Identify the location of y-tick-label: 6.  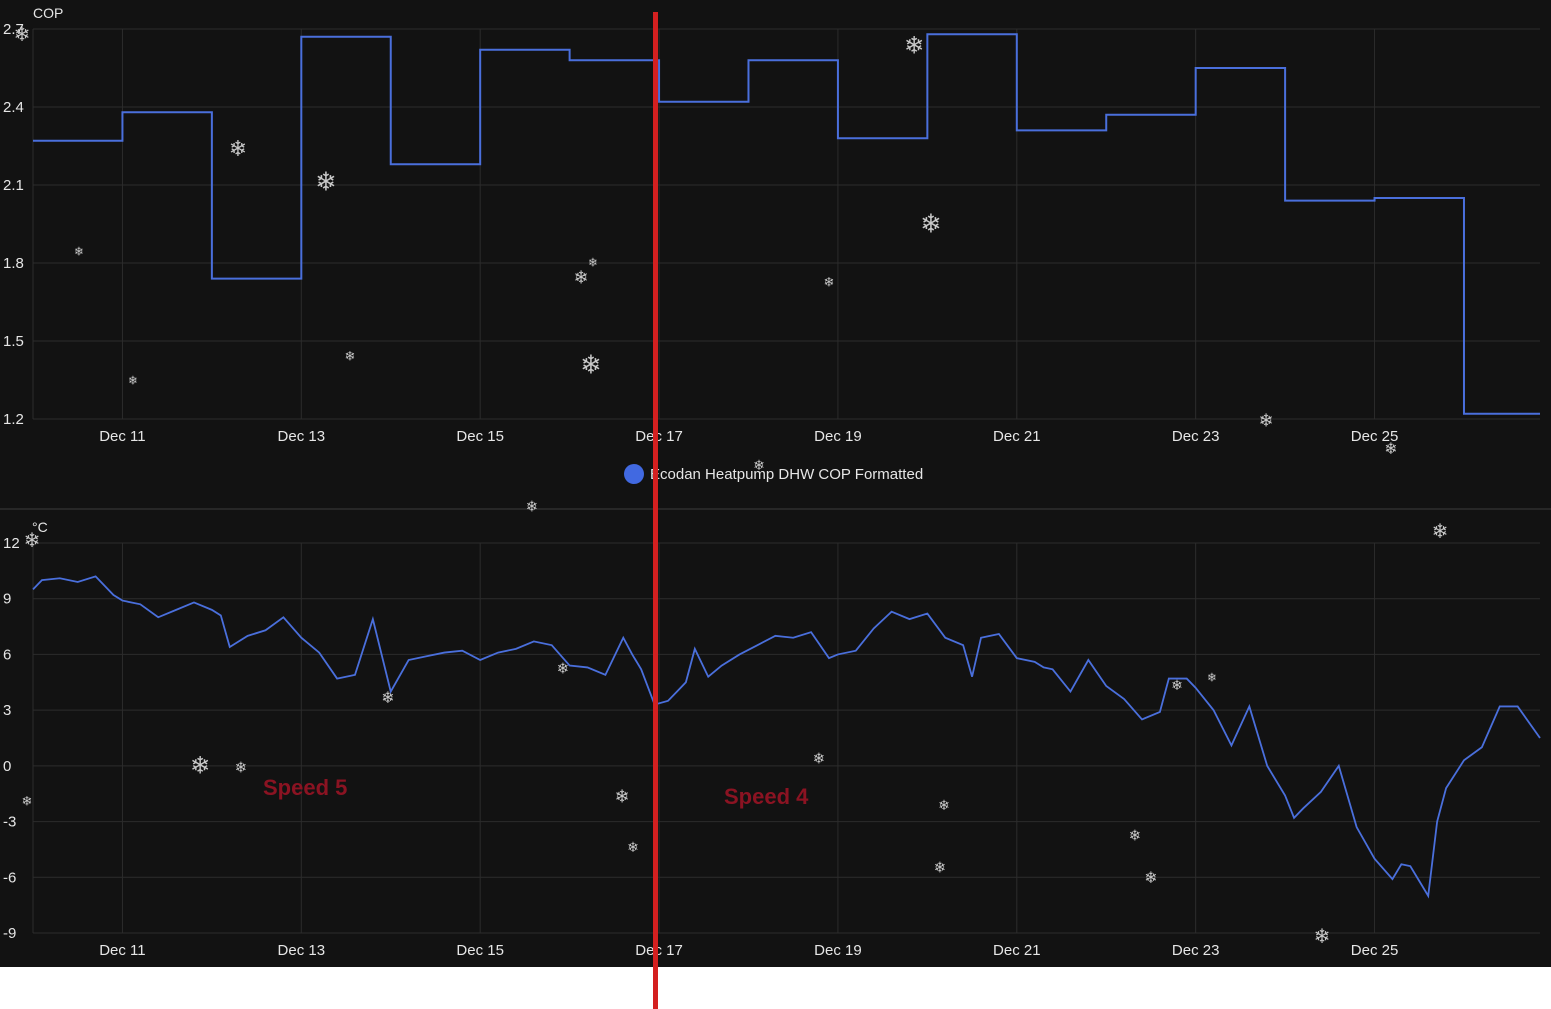
(7, 654).